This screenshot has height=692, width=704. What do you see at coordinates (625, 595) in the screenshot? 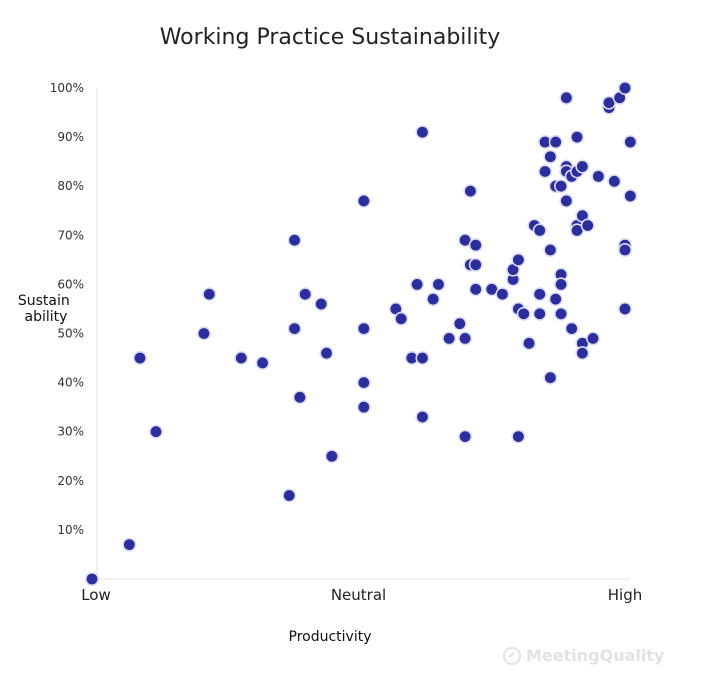
I see `x-tick-label: High` at bounding box center [625, 595].